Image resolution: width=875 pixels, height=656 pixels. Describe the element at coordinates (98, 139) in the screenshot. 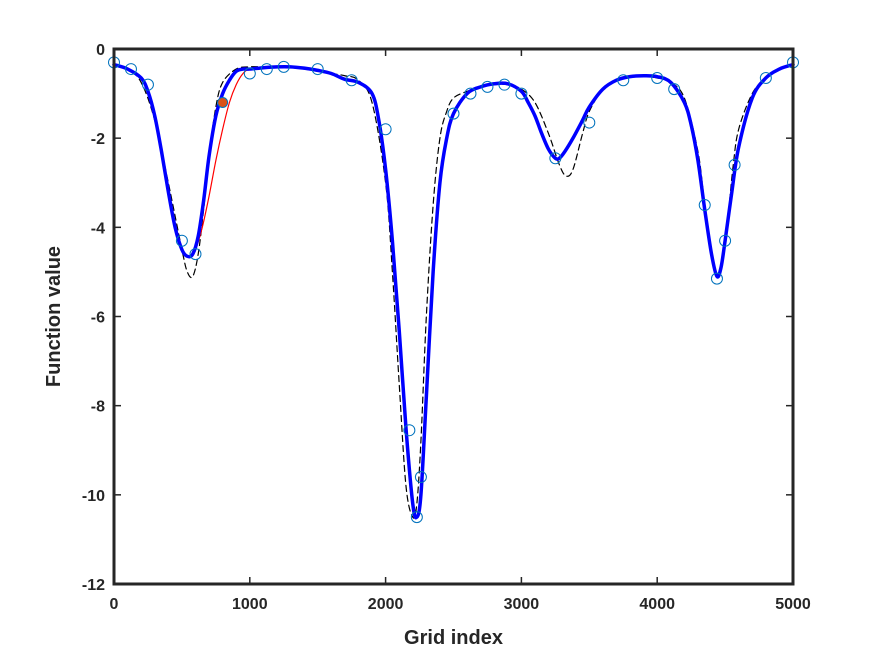

I see `y-tick-label: -2` at that location.